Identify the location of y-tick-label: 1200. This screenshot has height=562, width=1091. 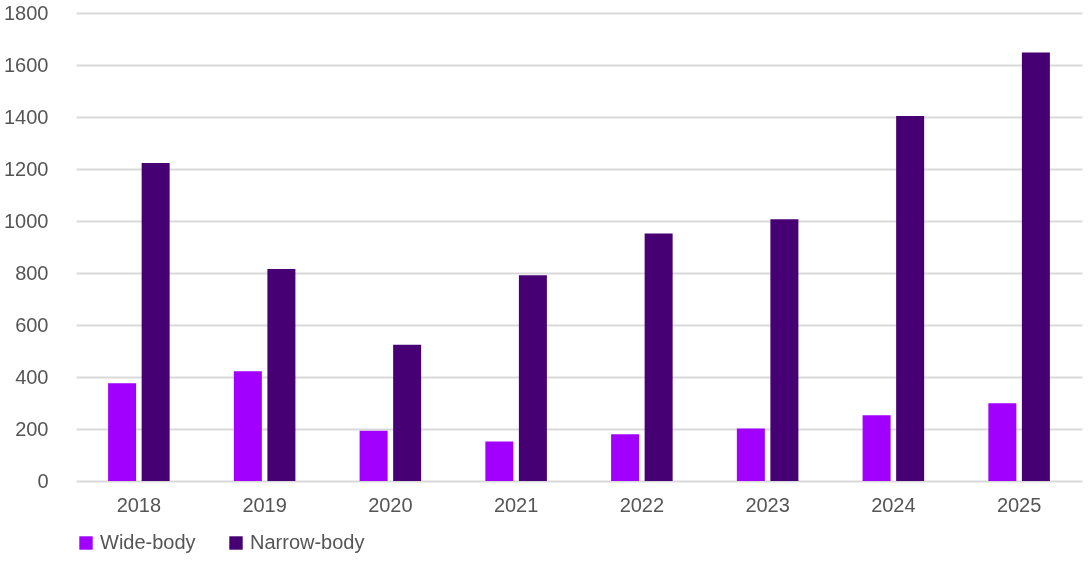
(26, 168).